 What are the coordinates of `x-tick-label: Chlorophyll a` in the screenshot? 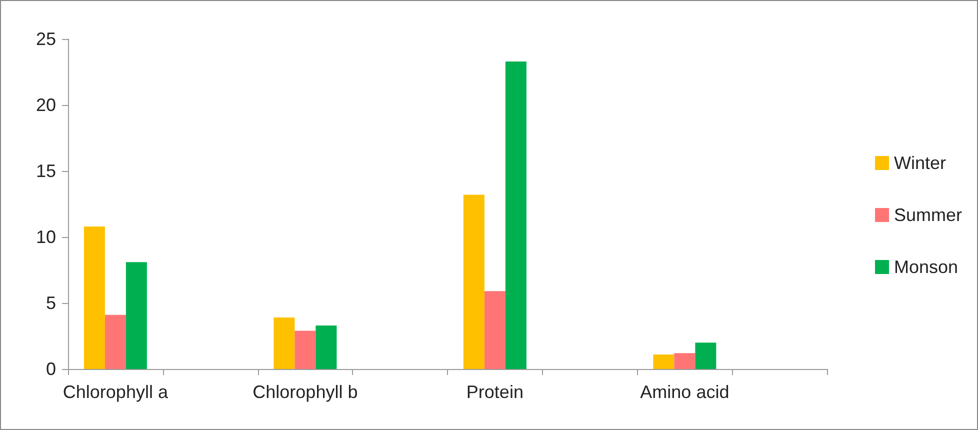 It's located at (115, 392).